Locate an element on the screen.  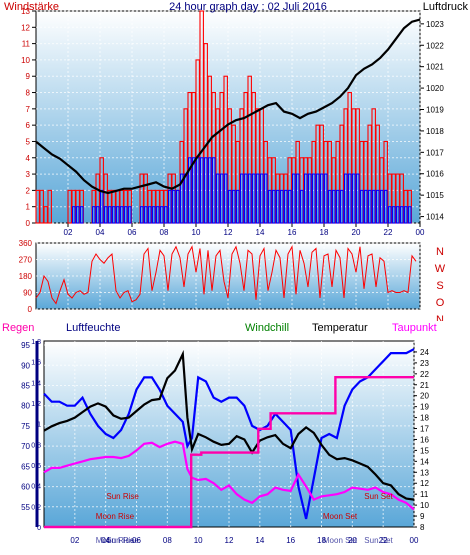
wind-speed-tick-label: 0 is located at coordinates (28, 223).